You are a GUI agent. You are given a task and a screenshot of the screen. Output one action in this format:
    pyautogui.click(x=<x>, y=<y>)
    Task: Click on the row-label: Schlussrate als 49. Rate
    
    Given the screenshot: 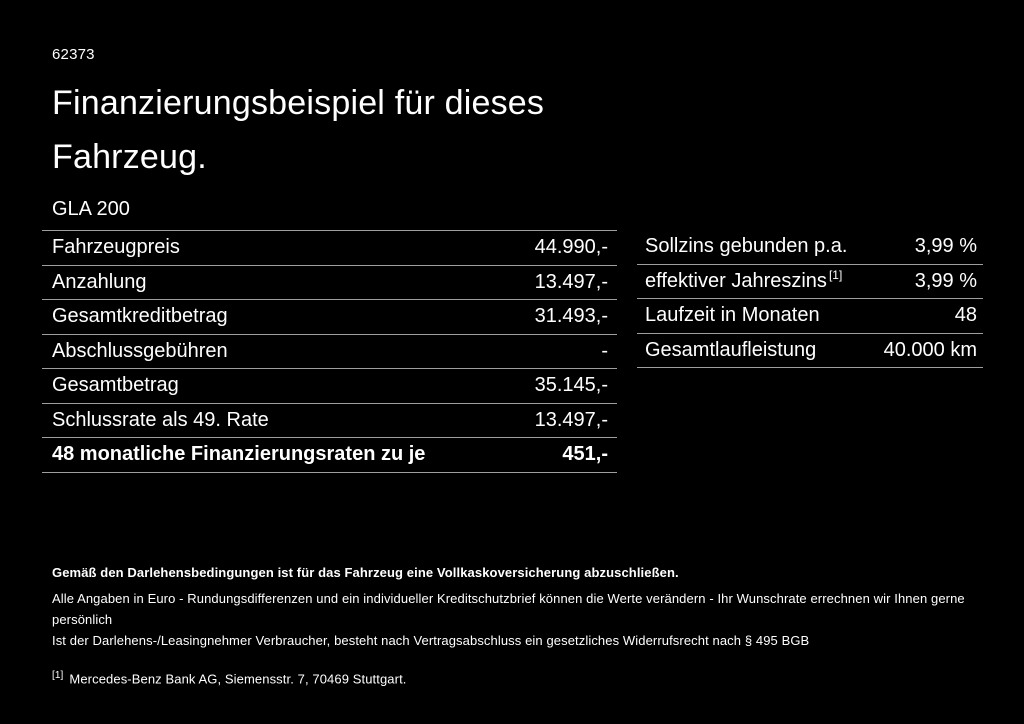 What is the action you would take?
    pyautogui.click(x=160, y=419)
    